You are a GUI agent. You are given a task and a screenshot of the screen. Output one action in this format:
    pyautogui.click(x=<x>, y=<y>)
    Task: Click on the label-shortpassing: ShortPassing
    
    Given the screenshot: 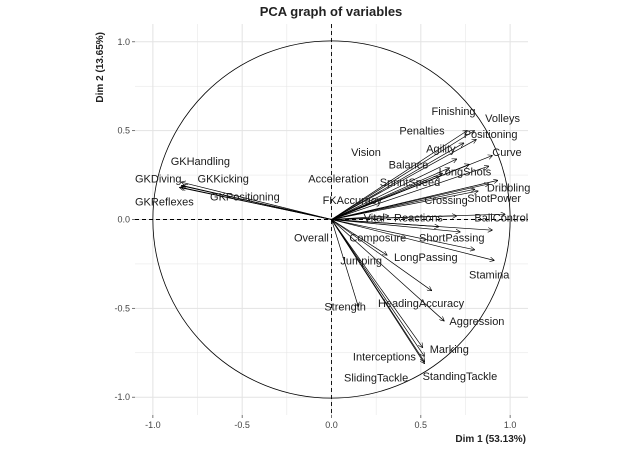 What is the action you would take?
    pyautogui.click(x=451, y=238)
    